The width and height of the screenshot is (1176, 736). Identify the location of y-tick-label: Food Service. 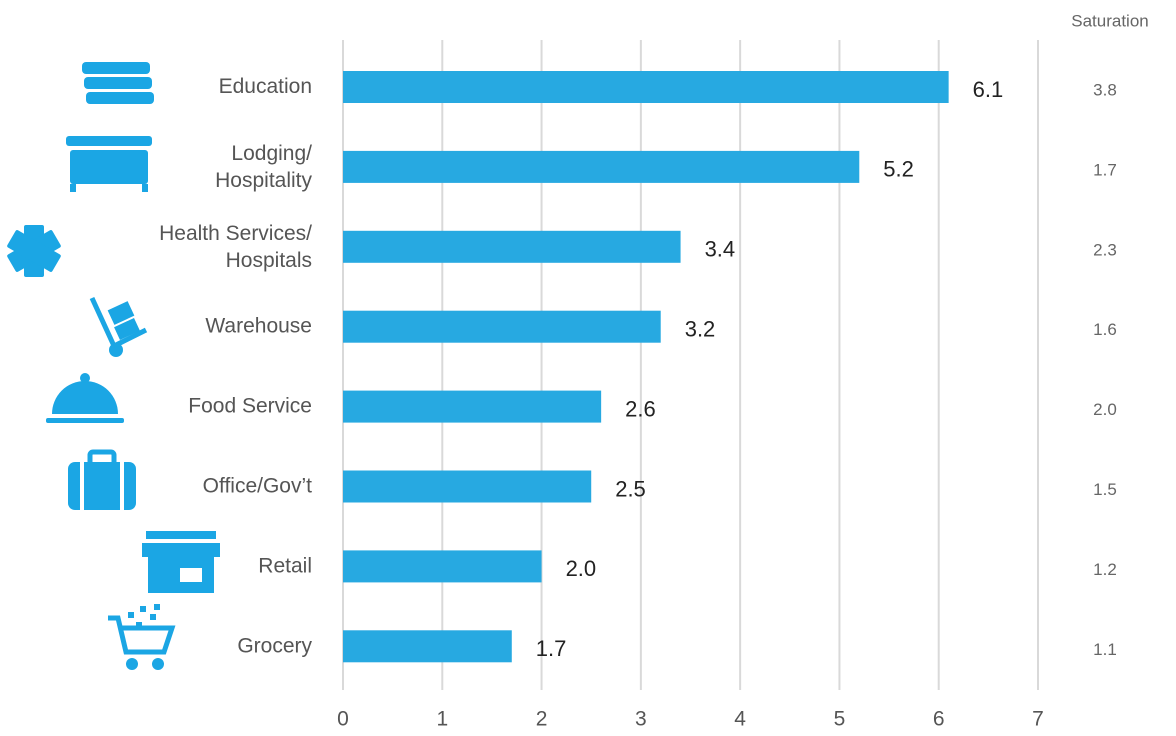
(250, 405).